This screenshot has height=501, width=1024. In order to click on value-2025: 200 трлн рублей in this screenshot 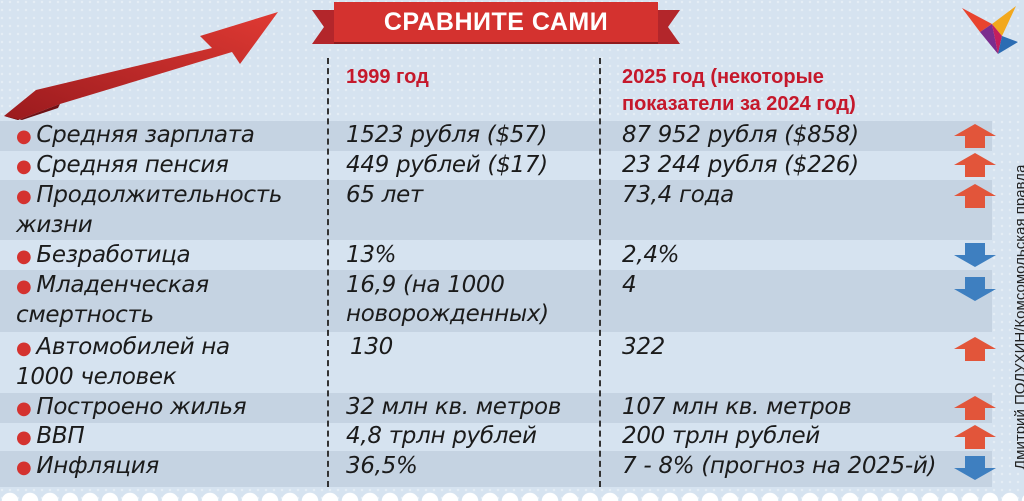, I will do `click(721, 436)`.